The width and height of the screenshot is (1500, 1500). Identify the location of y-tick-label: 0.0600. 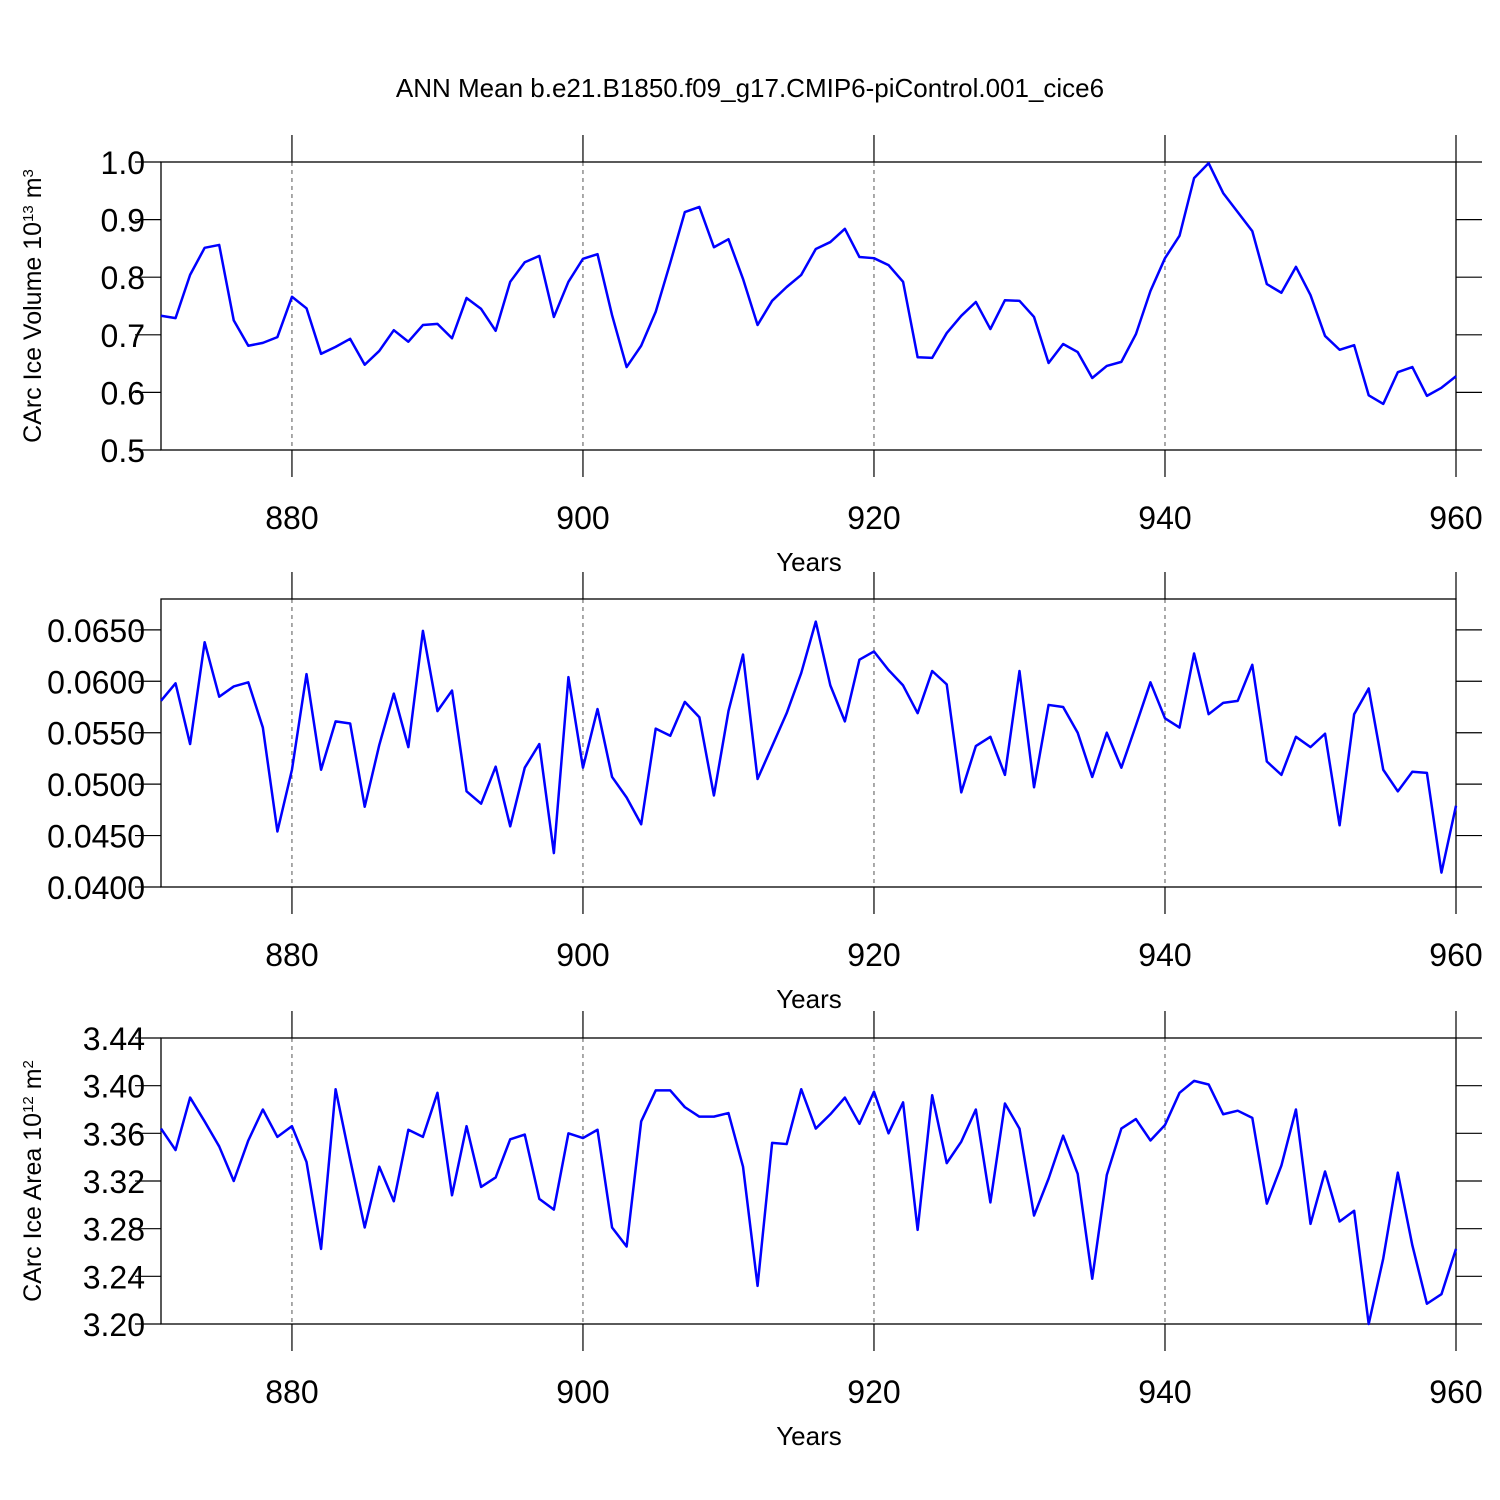
(96, 682).